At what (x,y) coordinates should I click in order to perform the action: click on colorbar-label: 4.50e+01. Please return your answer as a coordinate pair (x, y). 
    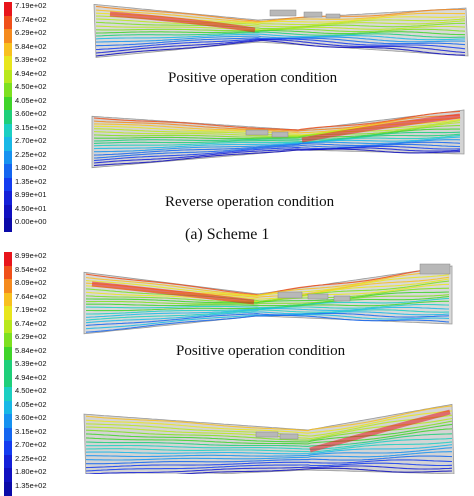
    Looking at the image, I should click on (31, 208).